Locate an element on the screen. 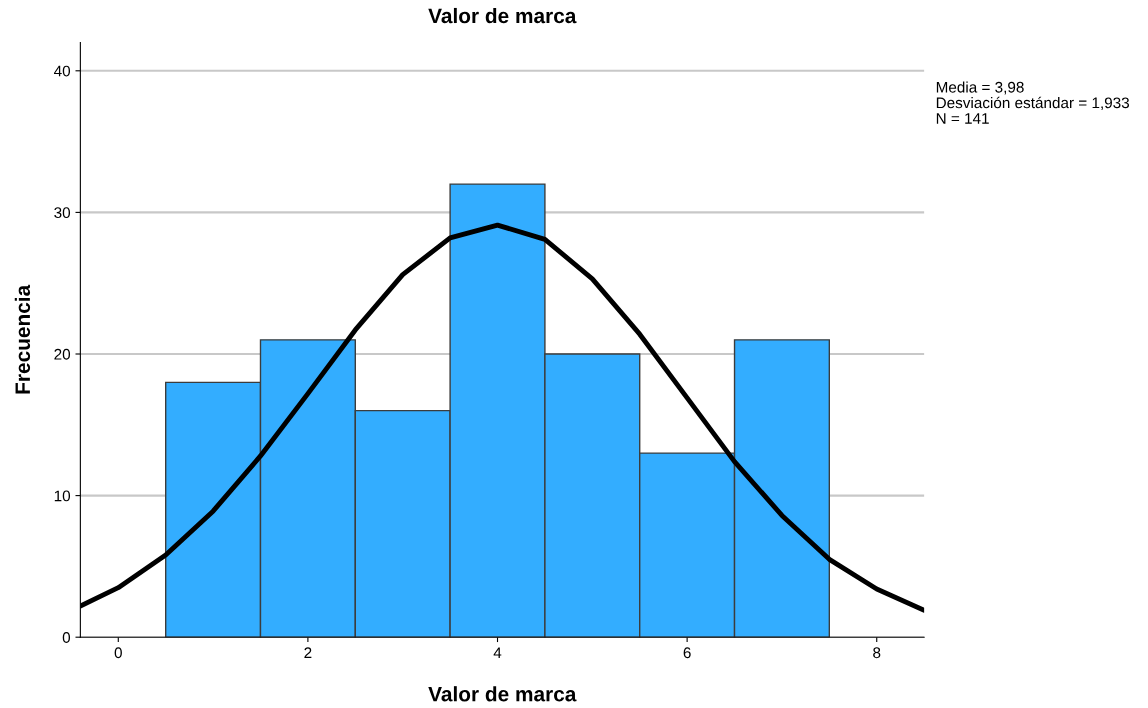 The width and height of the screenshot is (1148, 708). text: Media = 3,98 is located at coordinates (980, 88).